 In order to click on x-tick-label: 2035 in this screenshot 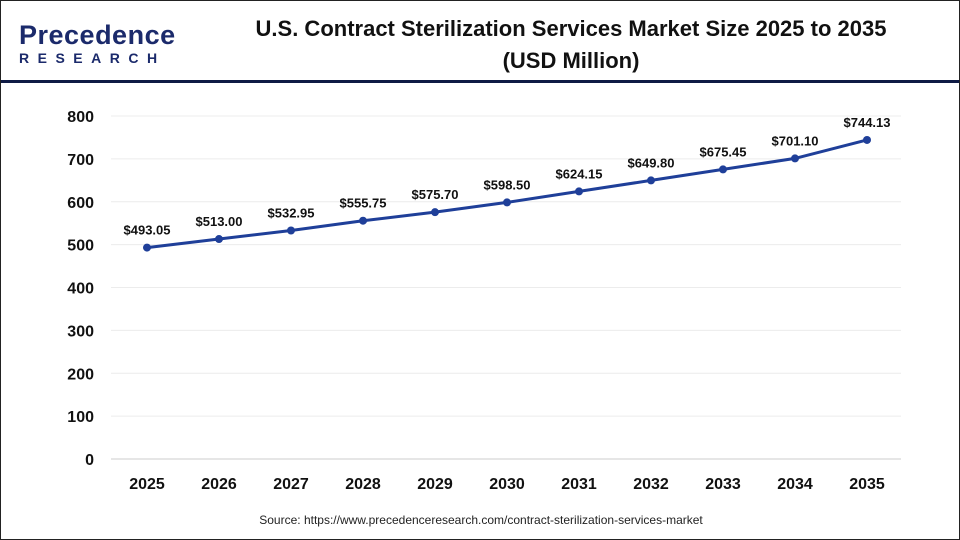, I will do `click(867, 484)`.